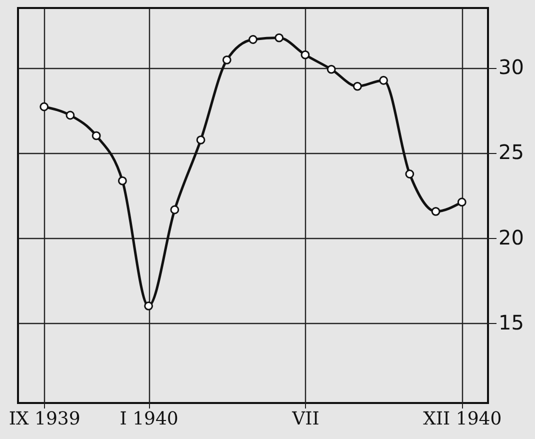  What do you see at coordinates (149, 419) in the screenshot?
I see `x-tick-label: I 1940` at bounding box center [149, 419].